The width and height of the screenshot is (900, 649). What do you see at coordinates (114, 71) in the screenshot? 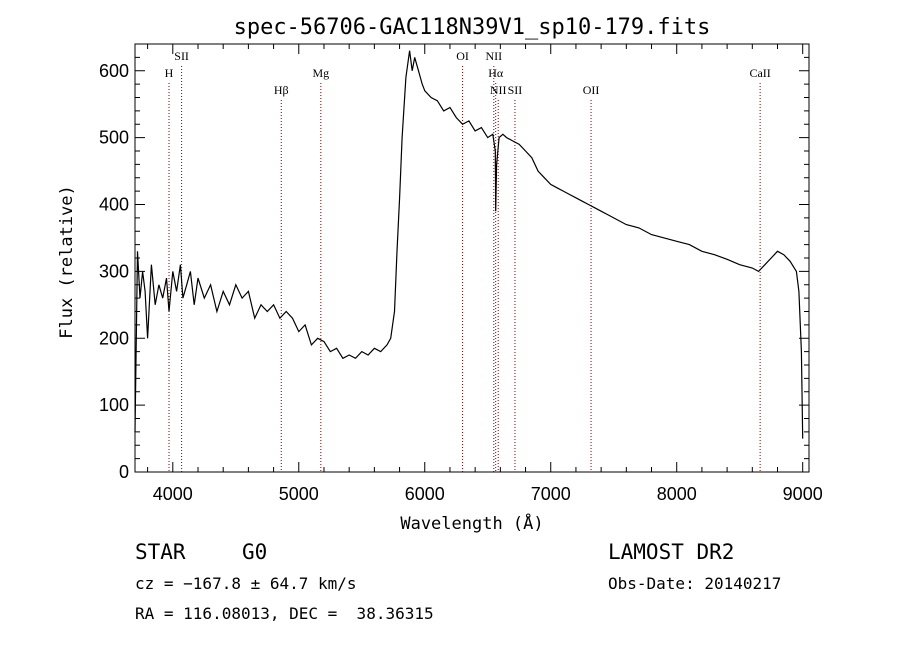
I see `y-tick-label: 600` at bounding box center [114, 71].